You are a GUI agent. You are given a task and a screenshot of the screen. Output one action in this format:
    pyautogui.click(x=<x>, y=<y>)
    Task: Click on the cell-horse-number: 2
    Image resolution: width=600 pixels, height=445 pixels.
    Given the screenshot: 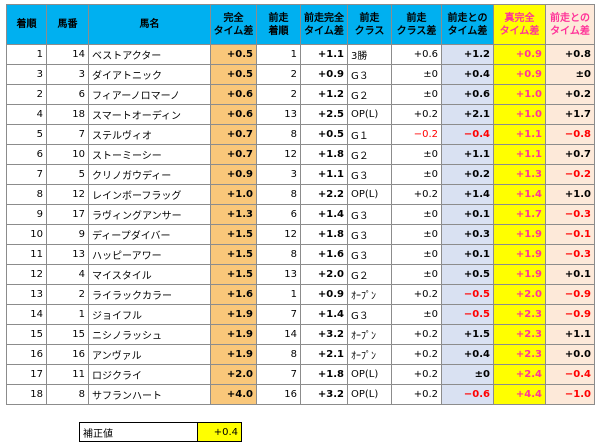 What is the action you would take?
    pyautogui.click(x=67, y=294)
    